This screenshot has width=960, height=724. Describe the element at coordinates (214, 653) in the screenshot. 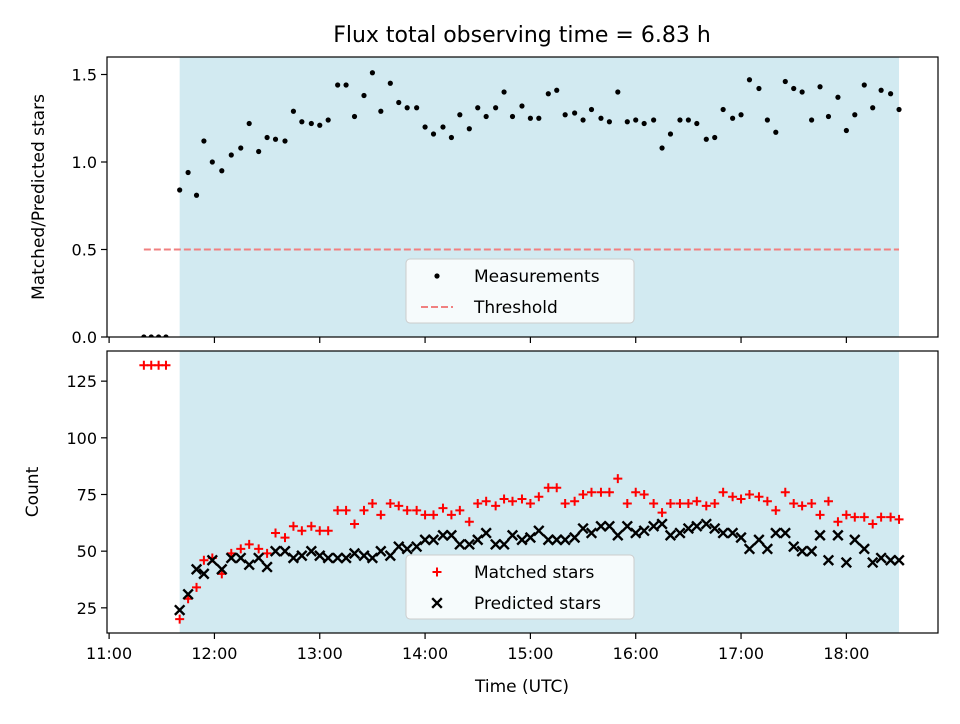

I see `x-tick-label: 12:00` at that location.